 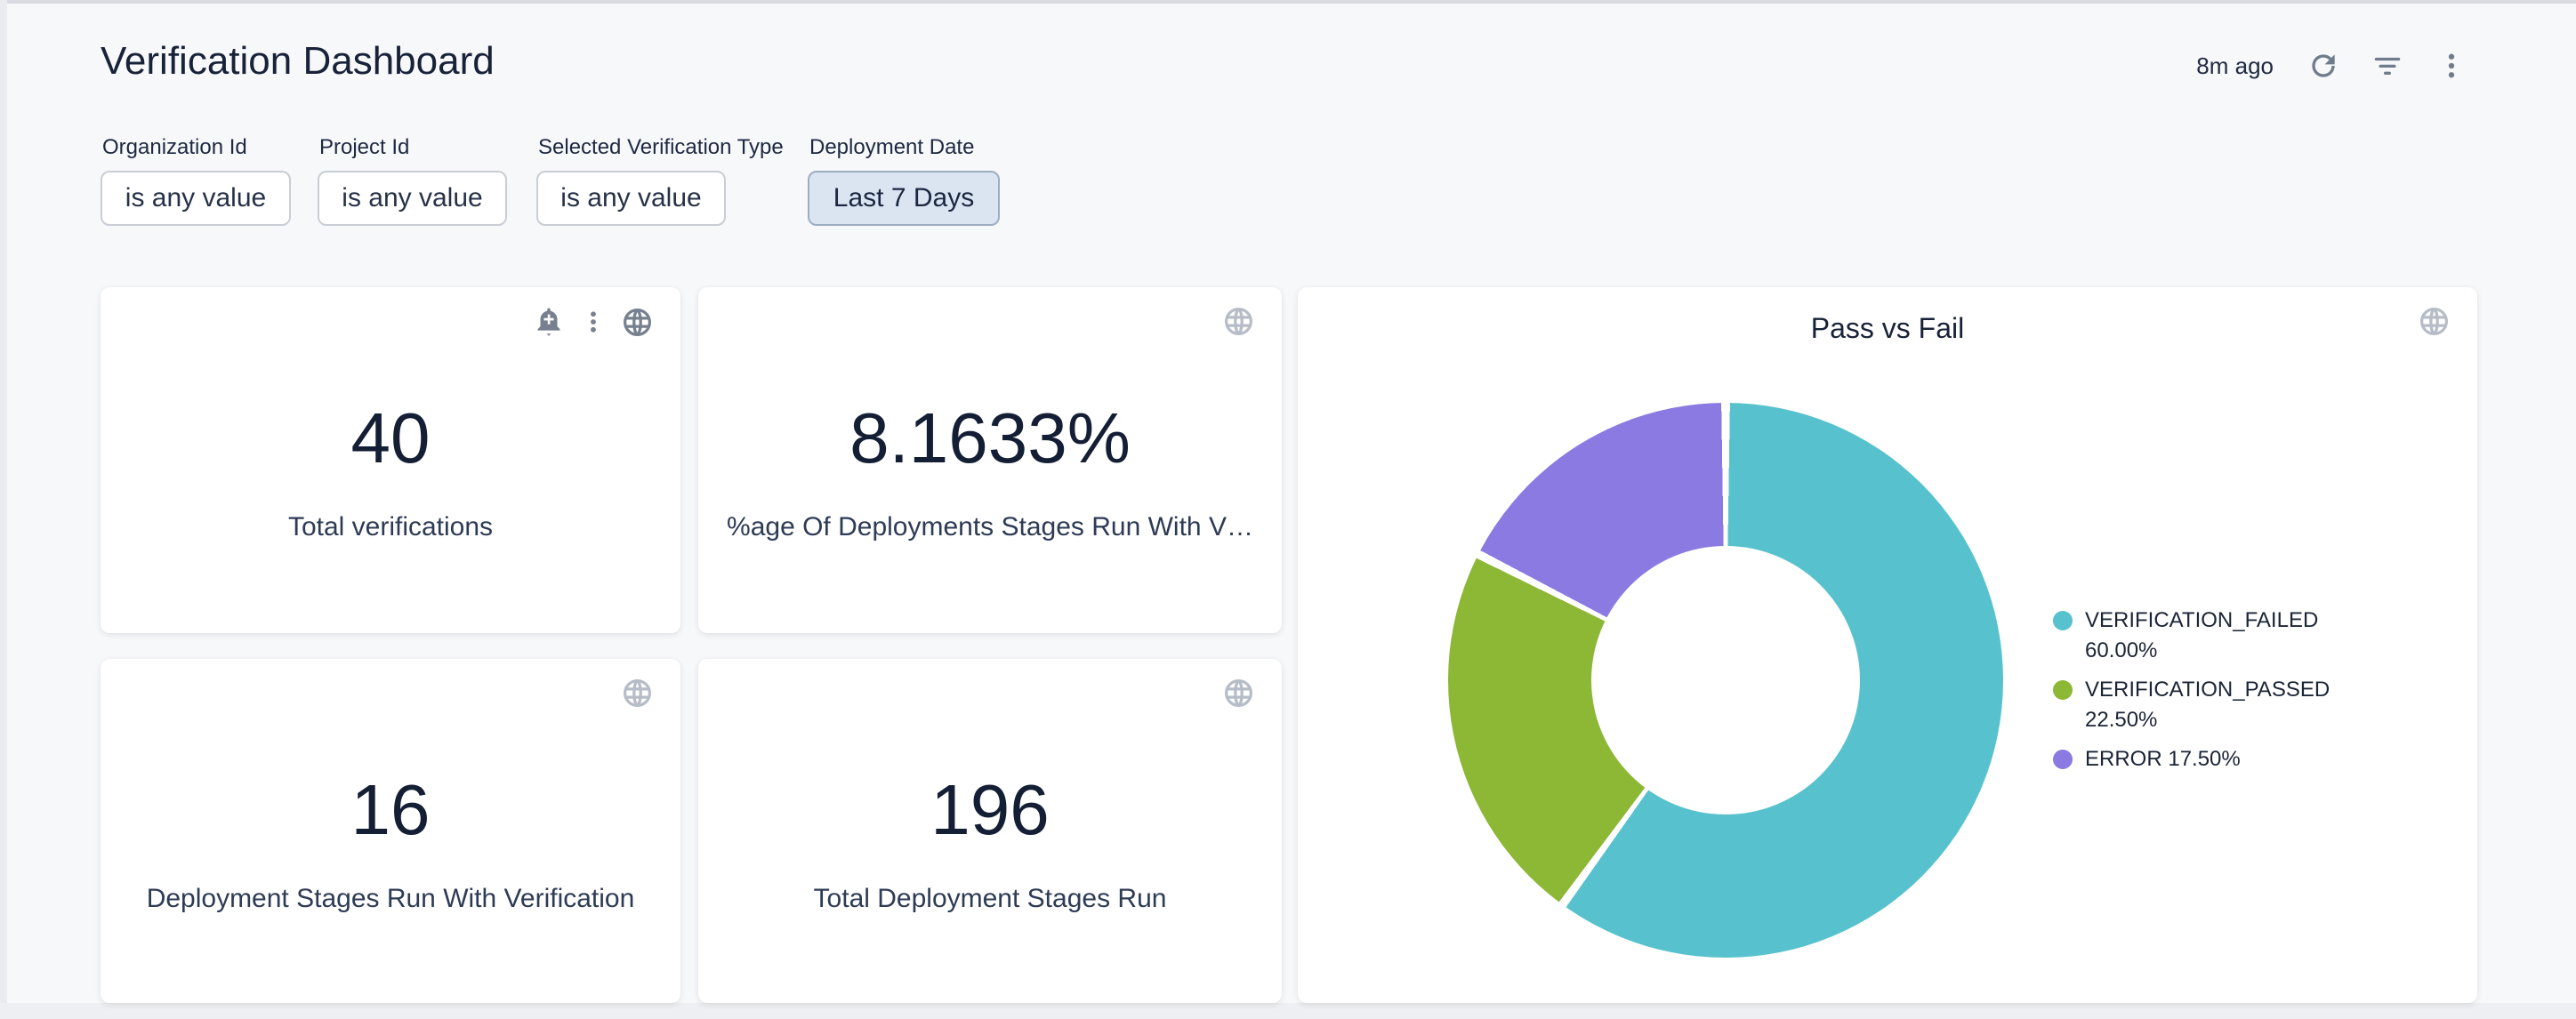 I want to click on header-actions: 8m ago, so click(x=2333, y=65).